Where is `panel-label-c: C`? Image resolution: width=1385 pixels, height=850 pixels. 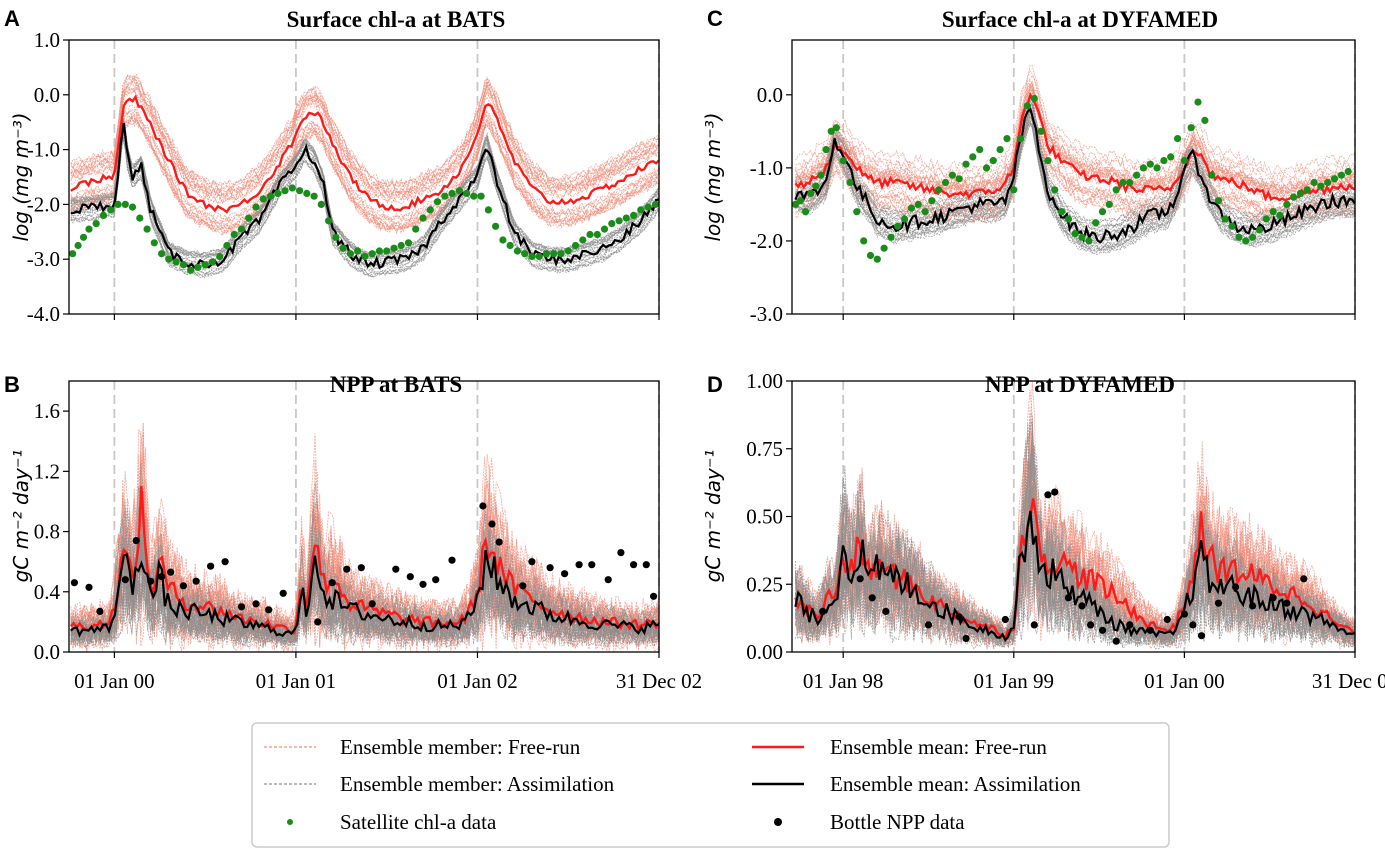
panel-label-c: C is located at coordinates (715, 18).